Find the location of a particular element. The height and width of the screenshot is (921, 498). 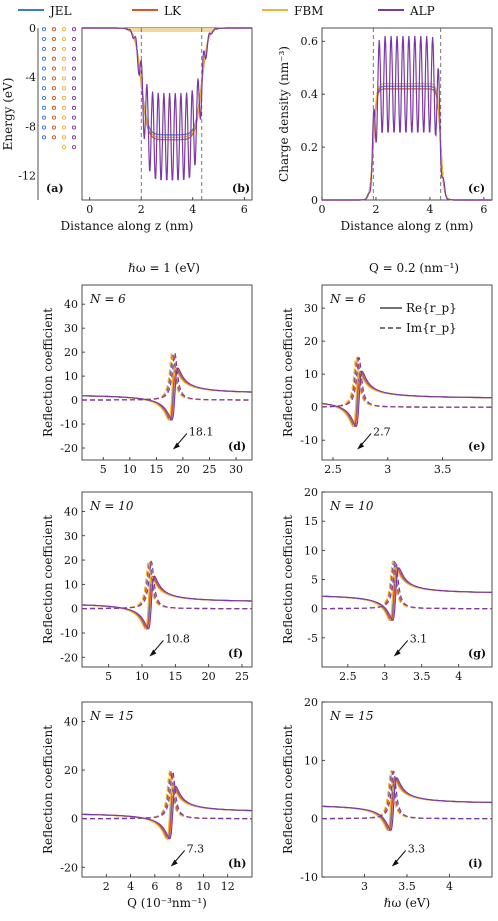

y-tick-label: 0.2 is located at coordinates (310, 147).